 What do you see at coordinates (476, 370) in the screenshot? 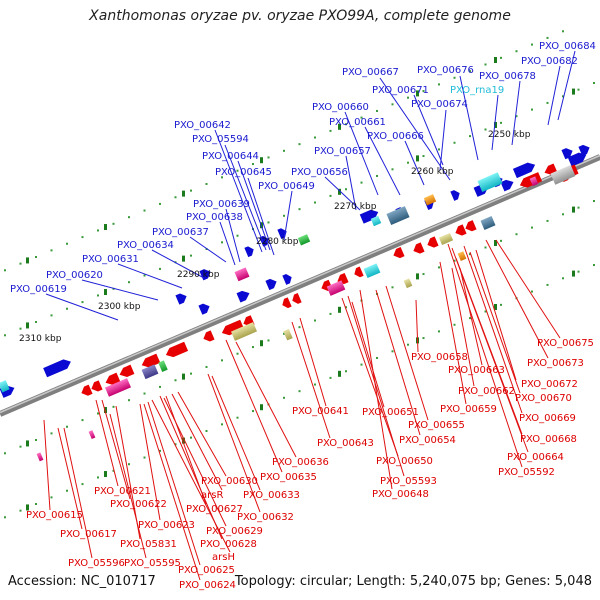
I see `gene-label: PXO_00663` at bounding box center [476, 370].